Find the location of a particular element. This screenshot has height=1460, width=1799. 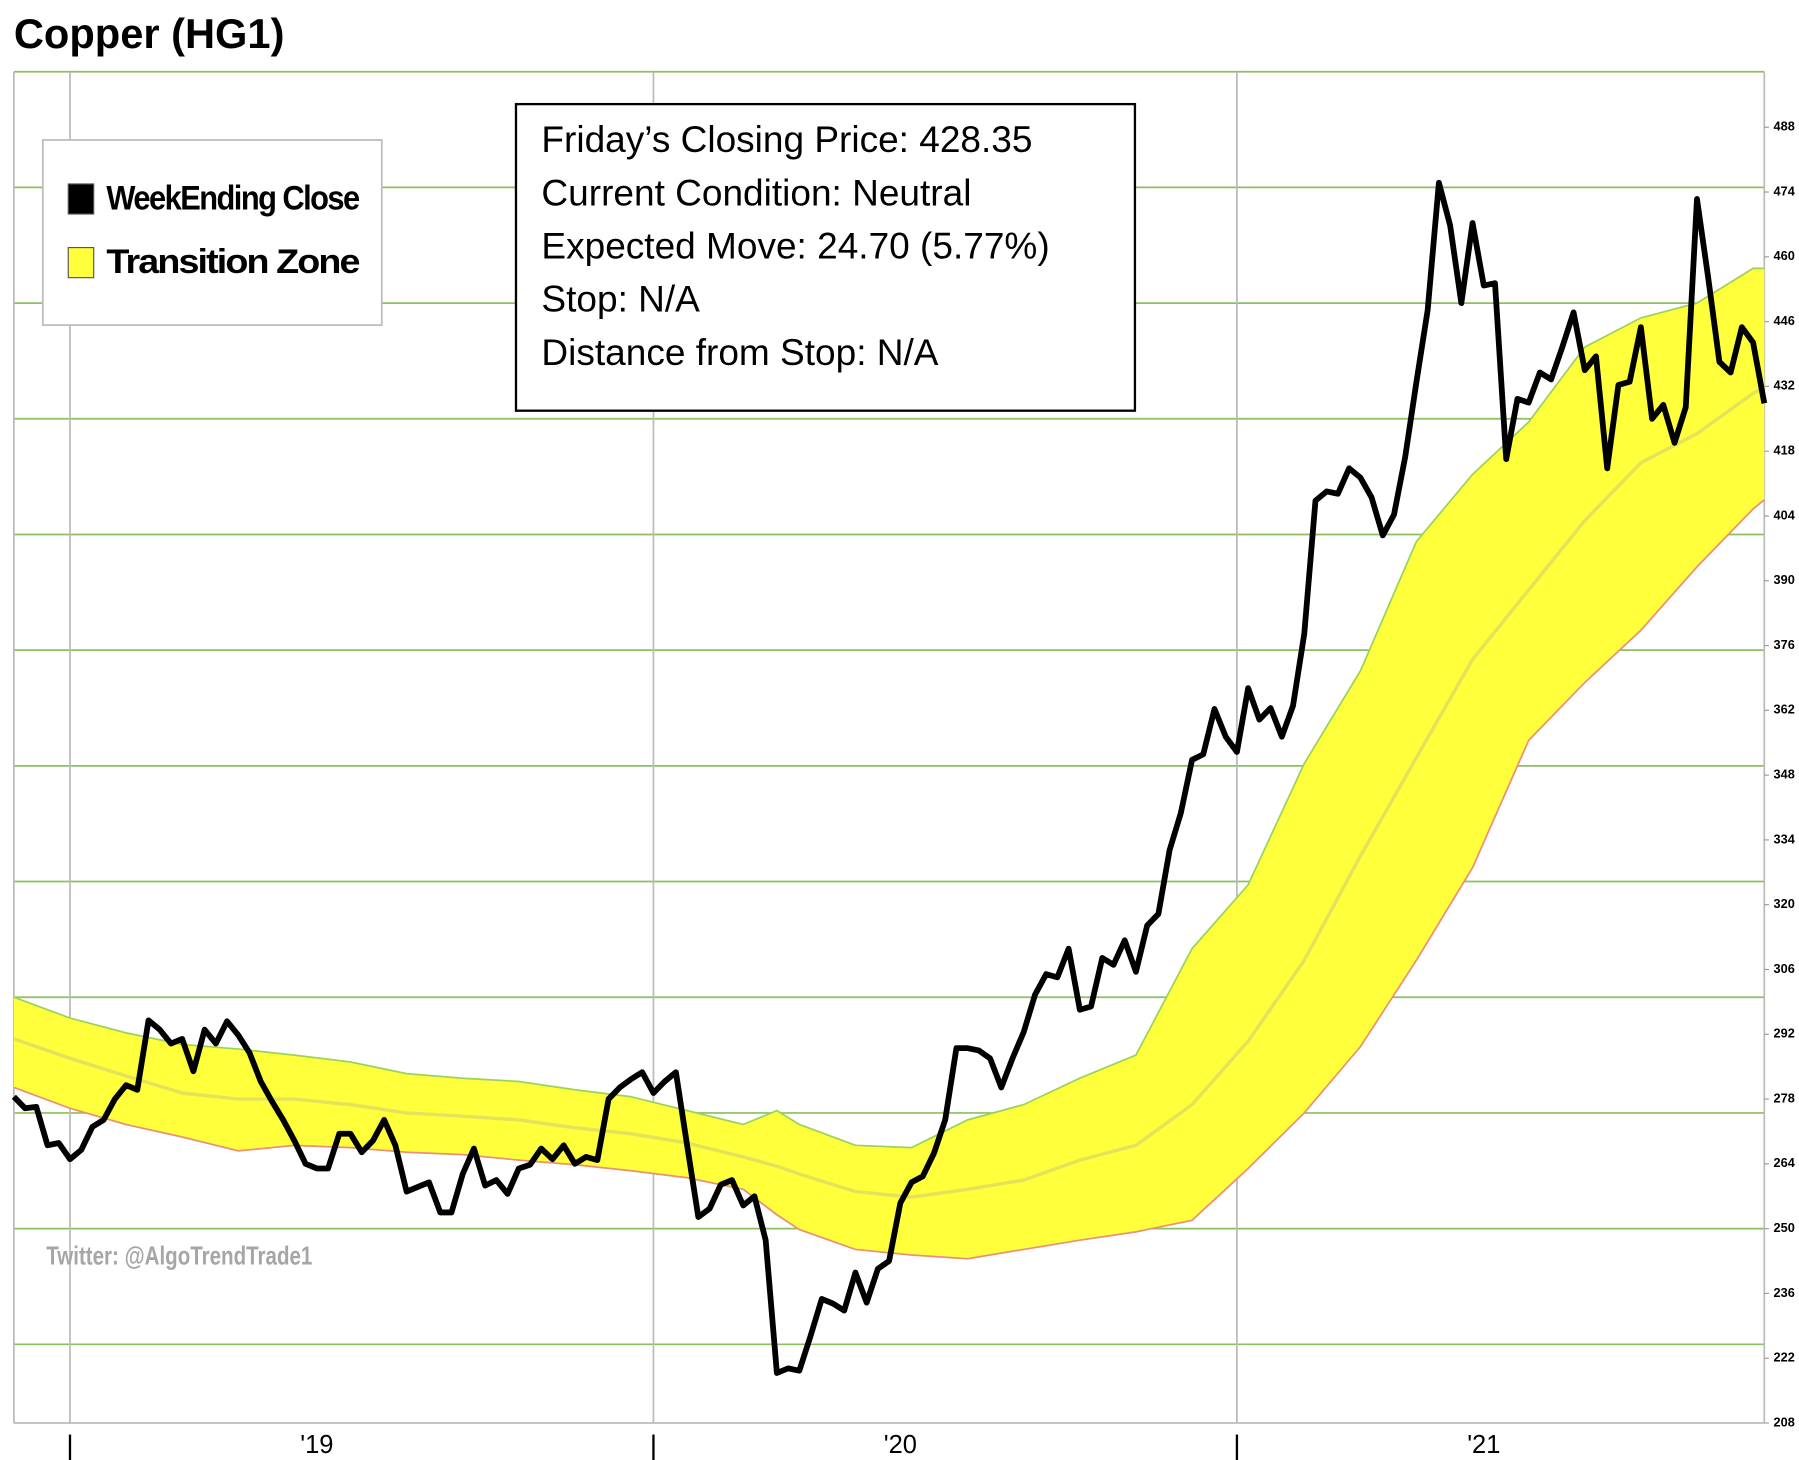

info-line: Current Condition: Neutral is located at coordinates (756, 192).